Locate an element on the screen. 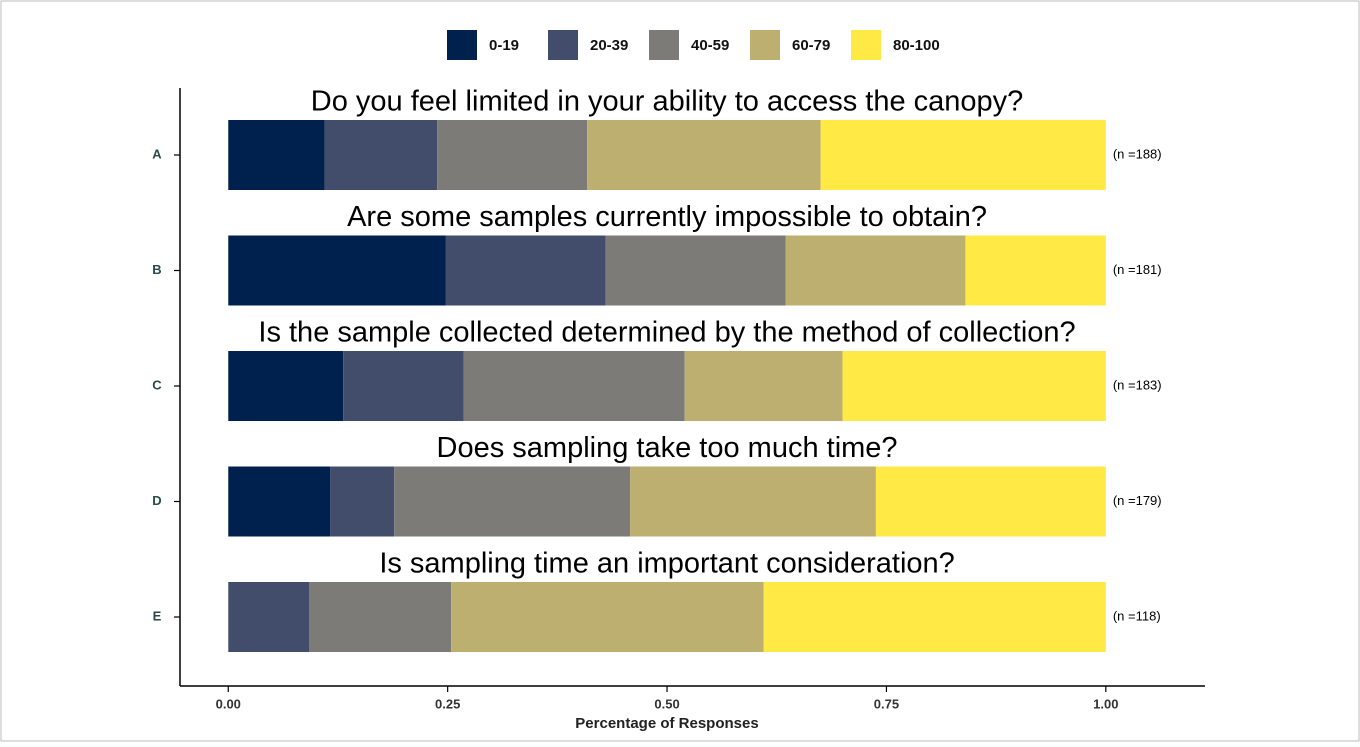 This screenshot has height=747, width=1360. legend-label: 60-79 is located at coordinates (811, 45).